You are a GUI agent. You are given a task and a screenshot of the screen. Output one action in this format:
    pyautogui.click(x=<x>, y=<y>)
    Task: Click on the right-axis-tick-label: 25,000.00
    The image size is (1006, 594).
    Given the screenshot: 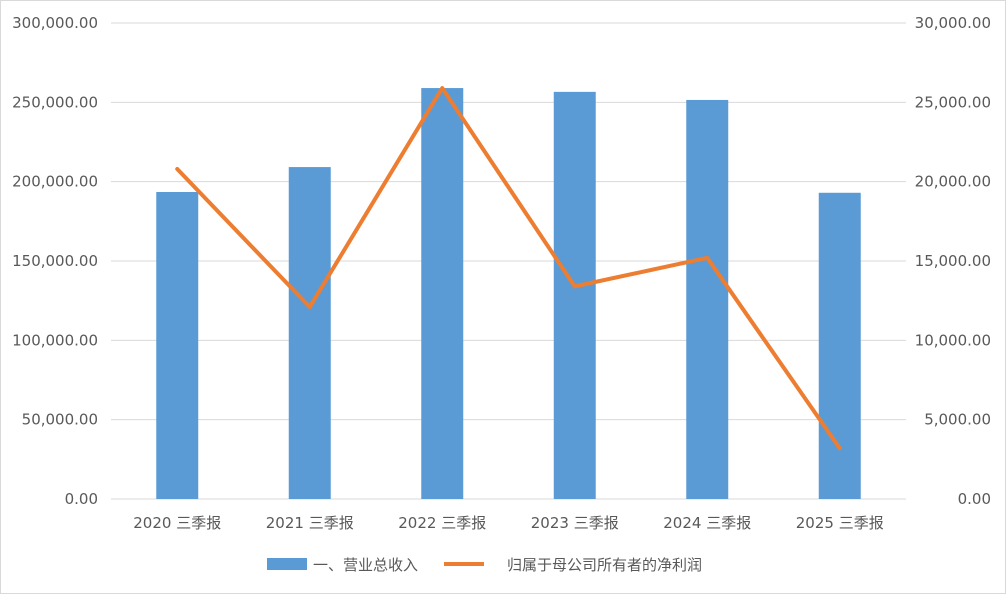 What is the action you would take?
    pyautogui.click(x=953, y=102)
    